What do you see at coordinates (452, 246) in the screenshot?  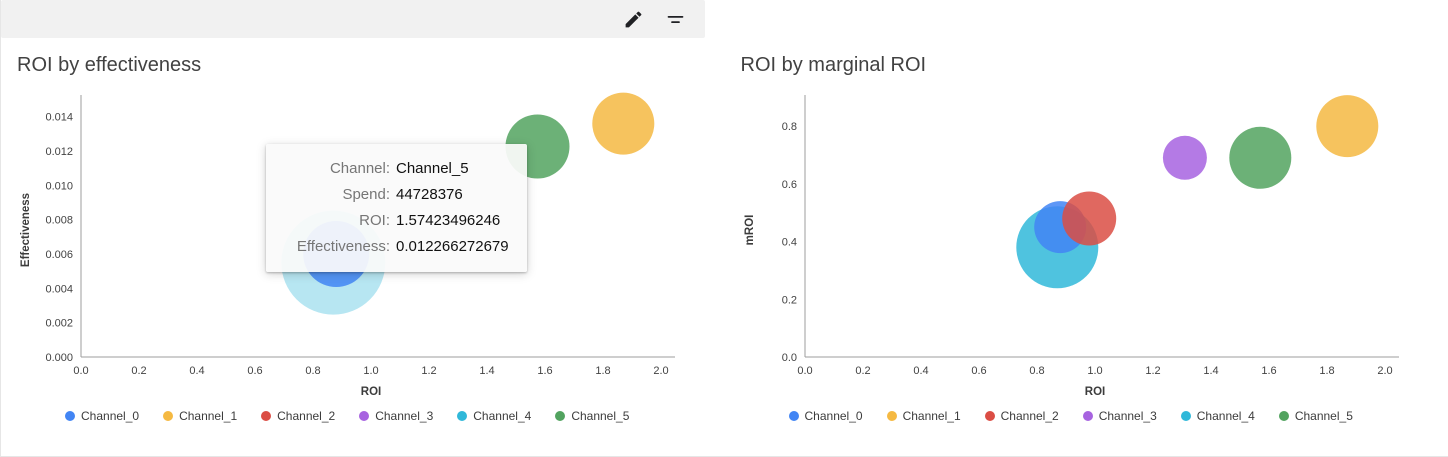 I see `tooltip-value: 0.012266272679` at bounding box center [452, 246].